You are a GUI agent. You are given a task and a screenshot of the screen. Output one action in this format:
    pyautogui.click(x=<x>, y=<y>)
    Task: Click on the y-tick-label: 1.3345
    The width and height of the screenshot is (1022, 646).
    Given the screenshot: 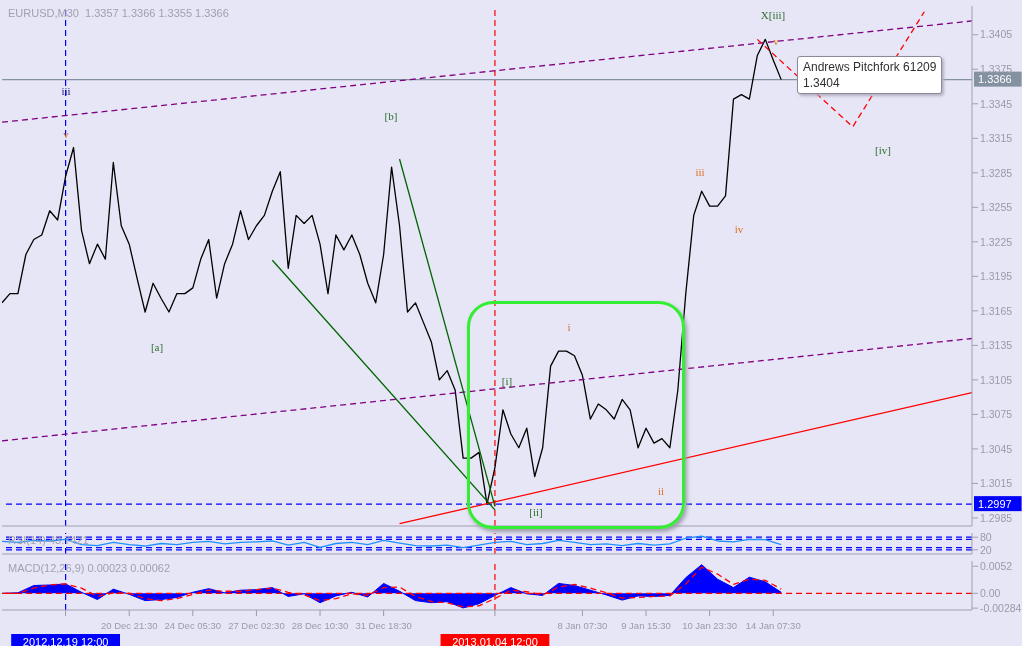 What is the action you would take?
    pyautogui.click(x=996, y=103)
    